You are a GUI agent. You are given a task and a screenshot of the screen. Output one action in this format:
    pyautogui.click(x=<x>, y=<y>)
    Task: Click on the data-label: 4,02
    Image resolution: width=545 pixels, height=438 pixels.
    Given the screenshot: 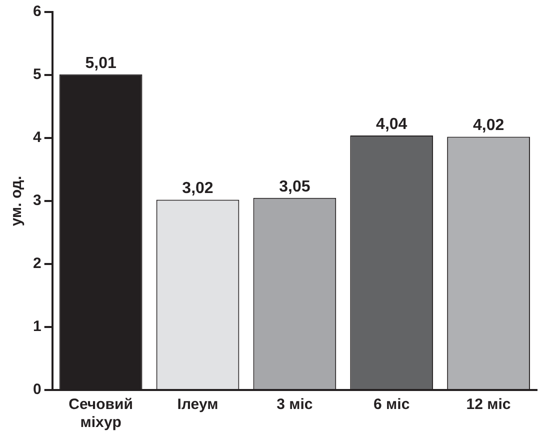 What is the action you would take?
    pyautogui.click(x=488, y=125)
    